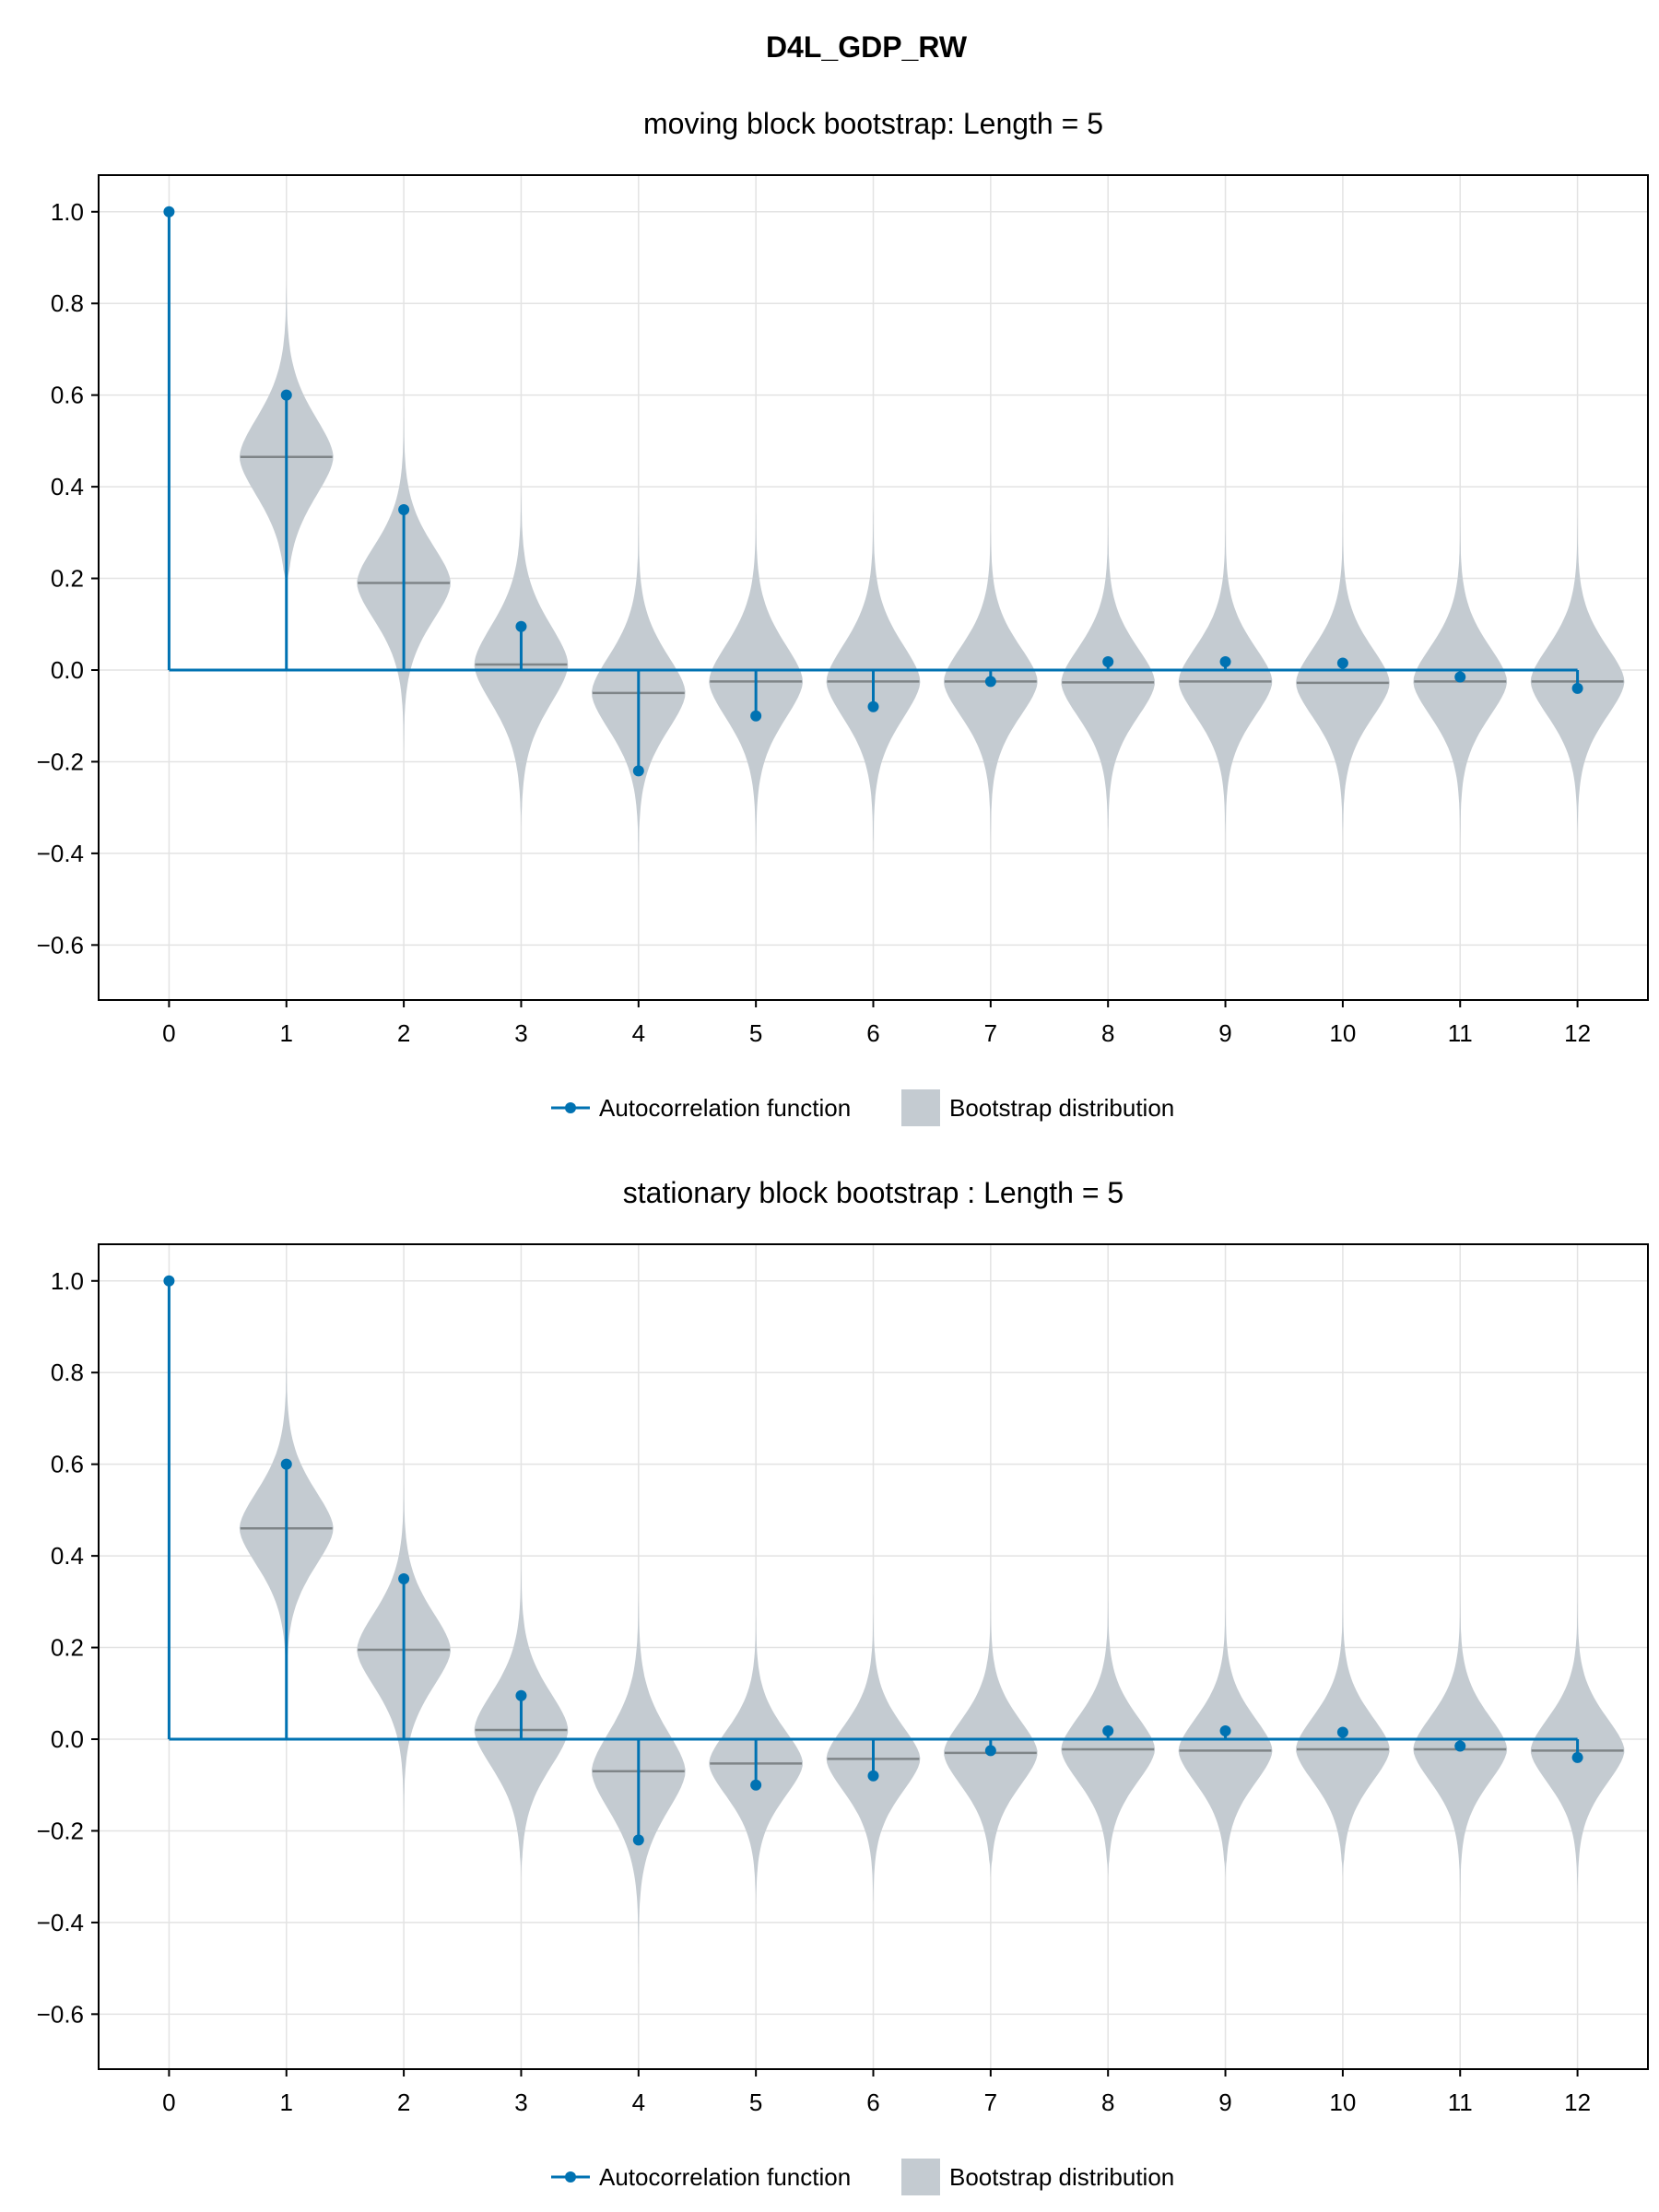  I want to click on panel-title: moving block bootstrap: Length = 5, so click(873, 123).